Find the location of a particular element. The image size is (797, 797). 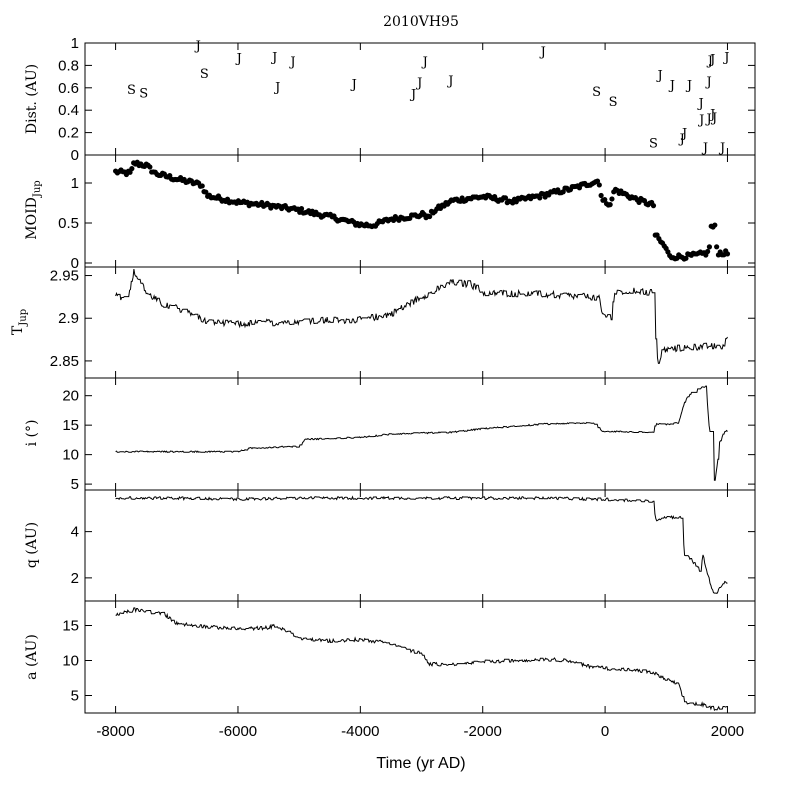

y-axis-label-distance: Dist. (AU) is located at coordinates (32, 99).